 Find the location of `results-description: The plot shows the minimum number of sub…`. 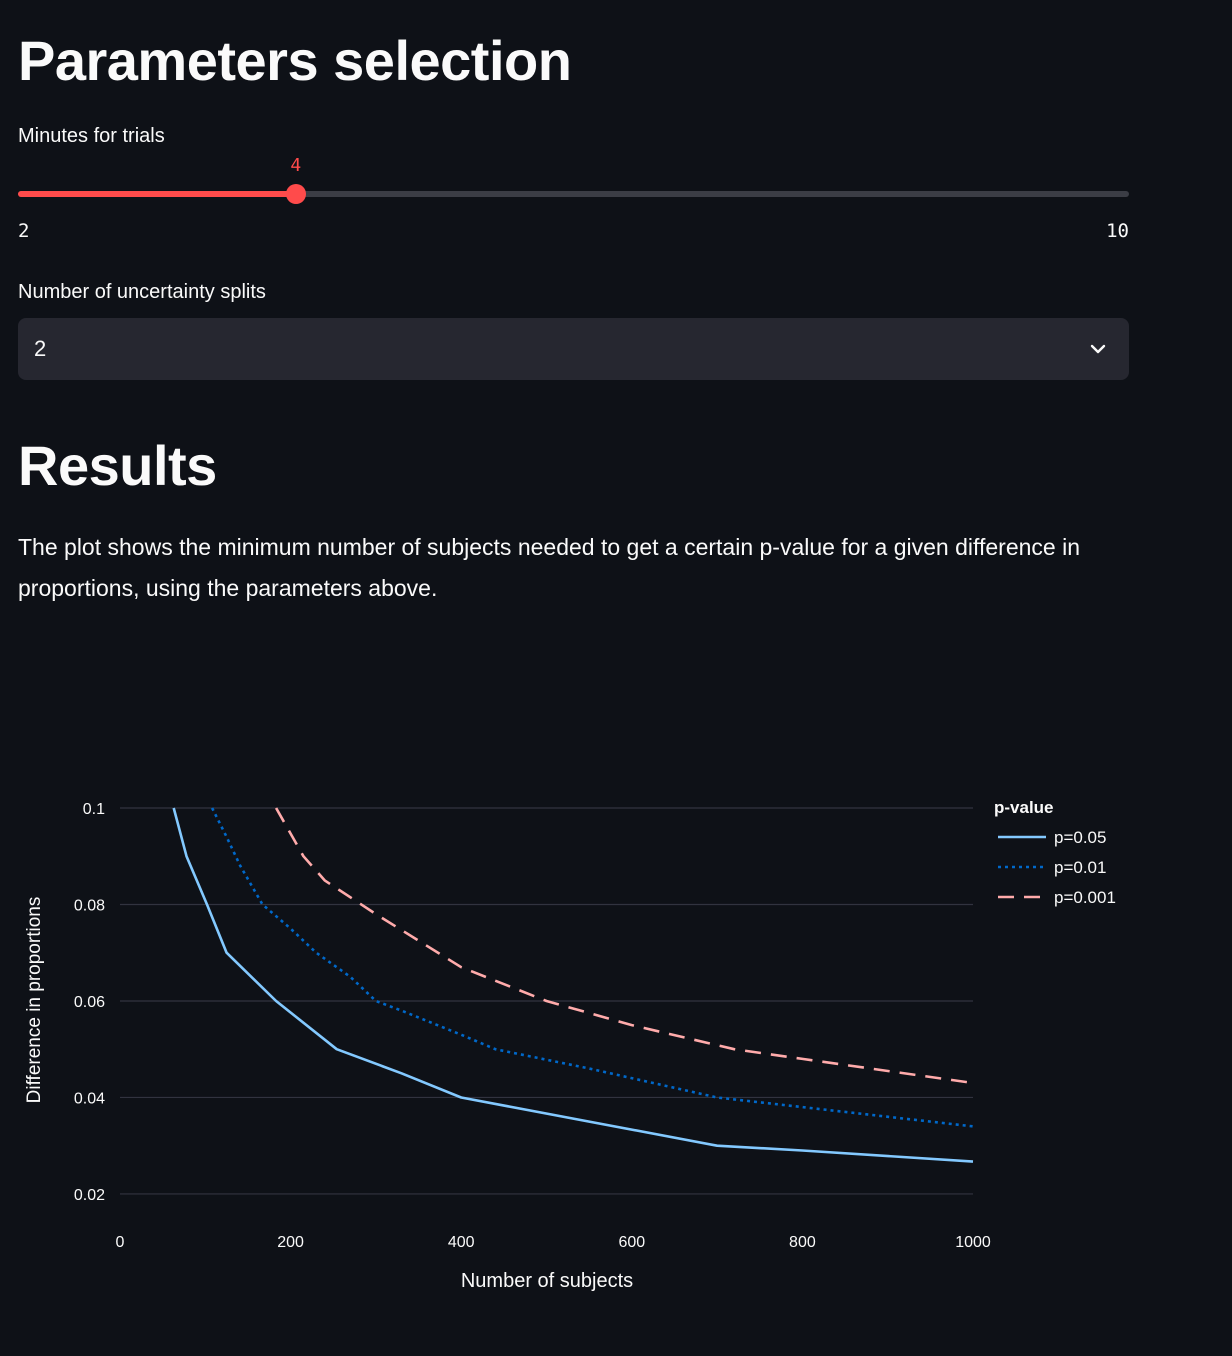

results-description: The plot shows the minimum number of sub… is located at coordinates (549, 567).